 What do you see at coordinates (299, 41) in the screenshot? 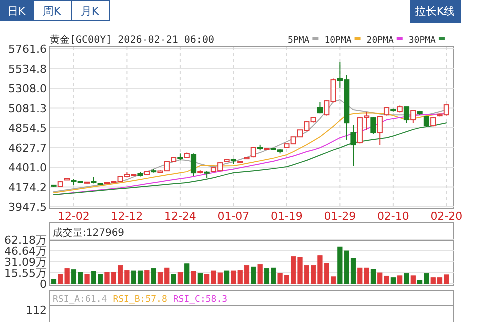
I see `legend-label: 5PMA` at bounding box center [299, 41].